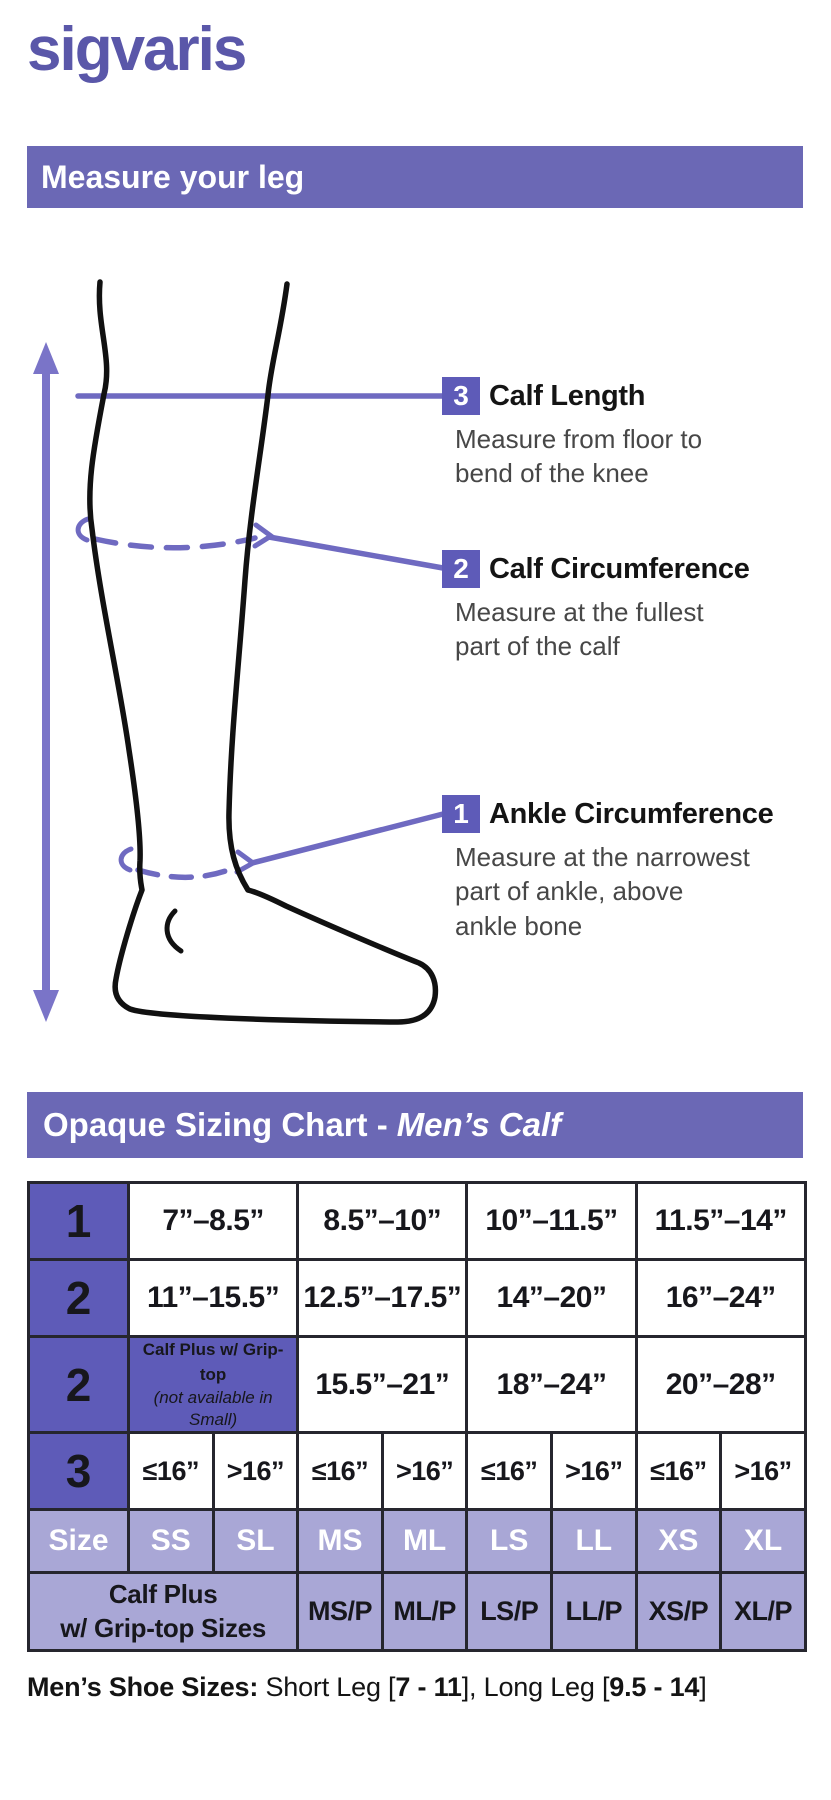 The height and width of the screenshot is (1800, 831). I want to click on table-row-calf-circumference: 2 11”–15.5” 12.5”–17.5” 14”–20” 16”–24”, so click(417, 1298).